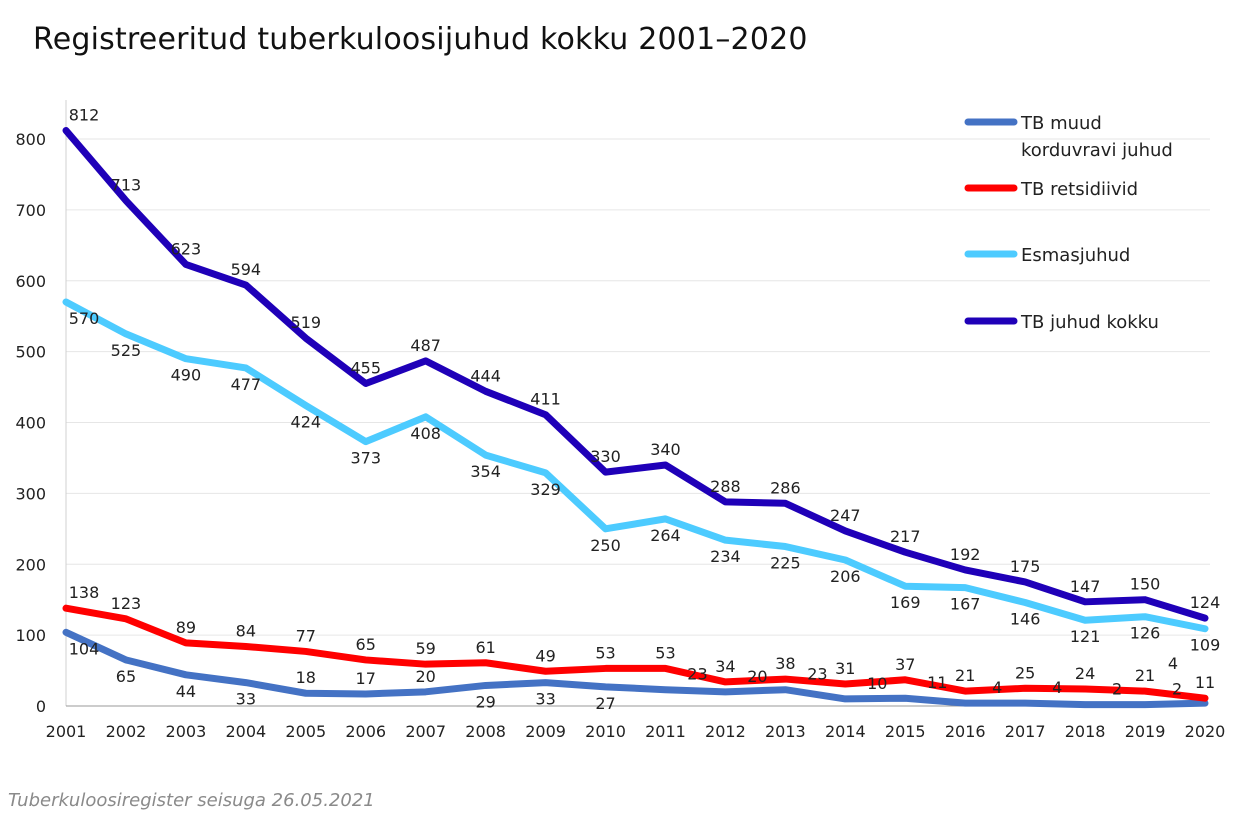 This screenshot has width=1240, height=840. What do you see at coordinates (785, 563) in the screenshot?
I see `data-label: 225` at bounding box center [785, 563].